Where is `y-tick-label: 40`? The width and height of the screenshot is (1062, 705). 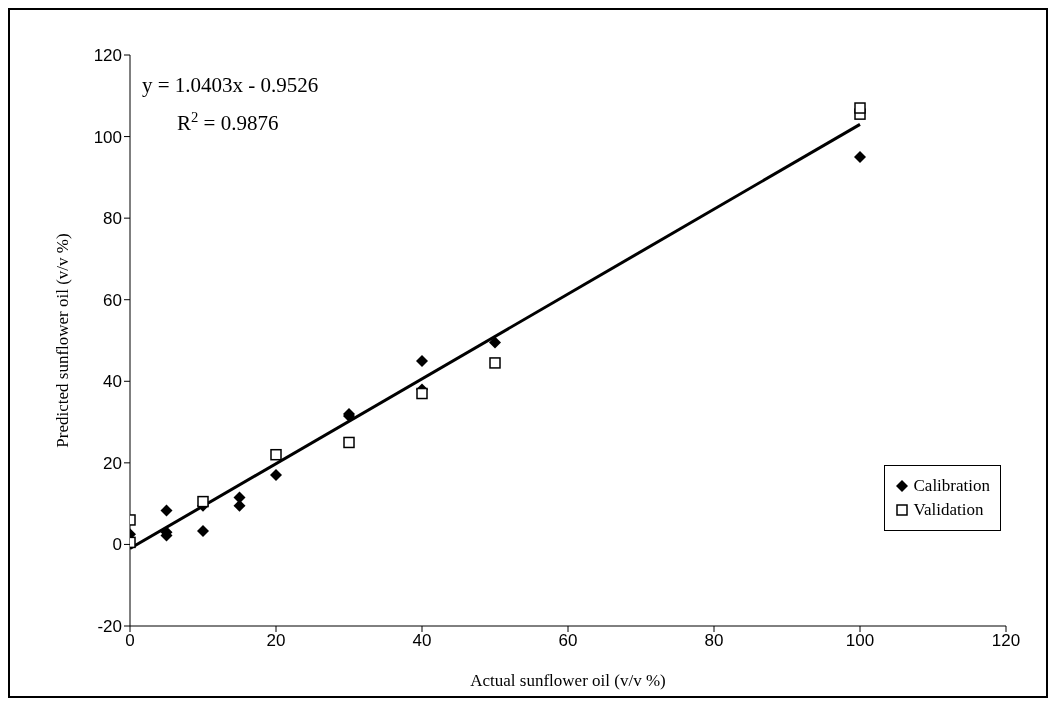 y-tick-label: 40 is located at coordinates (112, 382).